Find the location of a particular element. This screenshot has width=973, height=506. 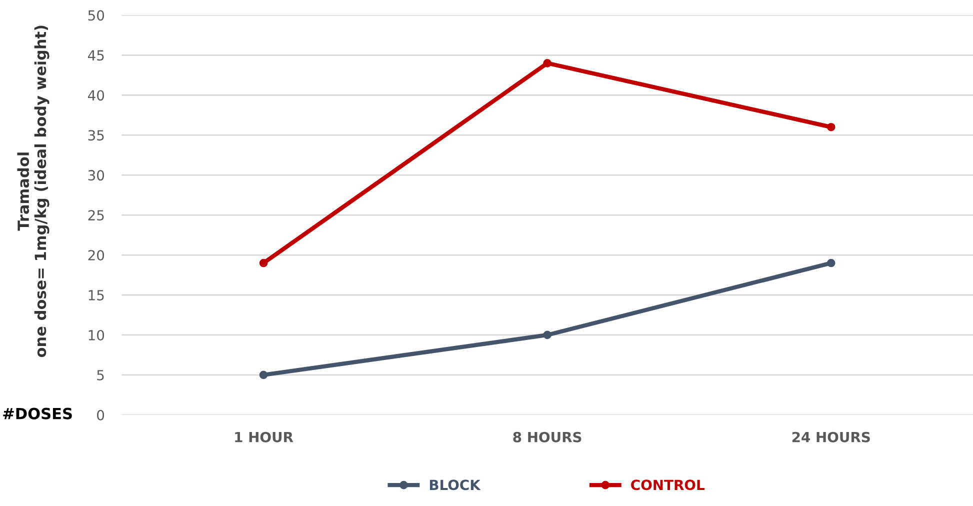

y-tick-label: 20 is located at coordinates (96, 255).